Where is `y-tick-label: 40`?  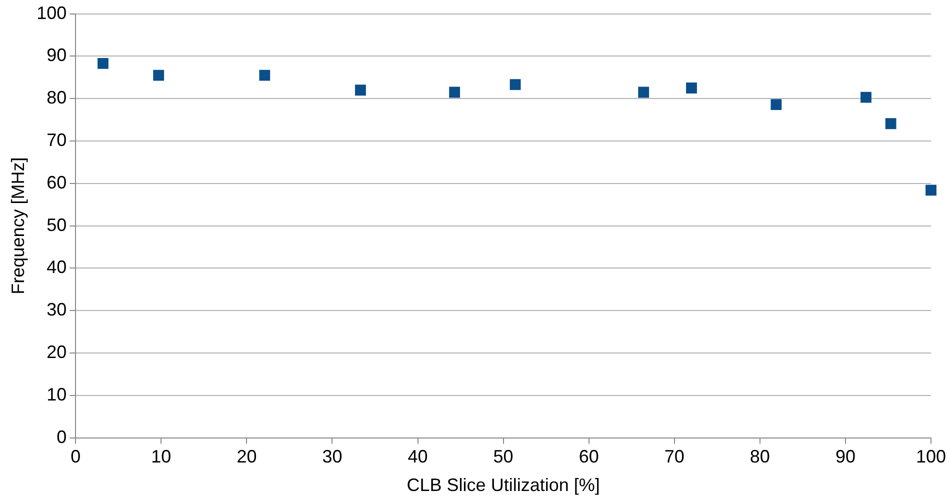 y-tick-label: 40 is located at coordinates (56, 267).